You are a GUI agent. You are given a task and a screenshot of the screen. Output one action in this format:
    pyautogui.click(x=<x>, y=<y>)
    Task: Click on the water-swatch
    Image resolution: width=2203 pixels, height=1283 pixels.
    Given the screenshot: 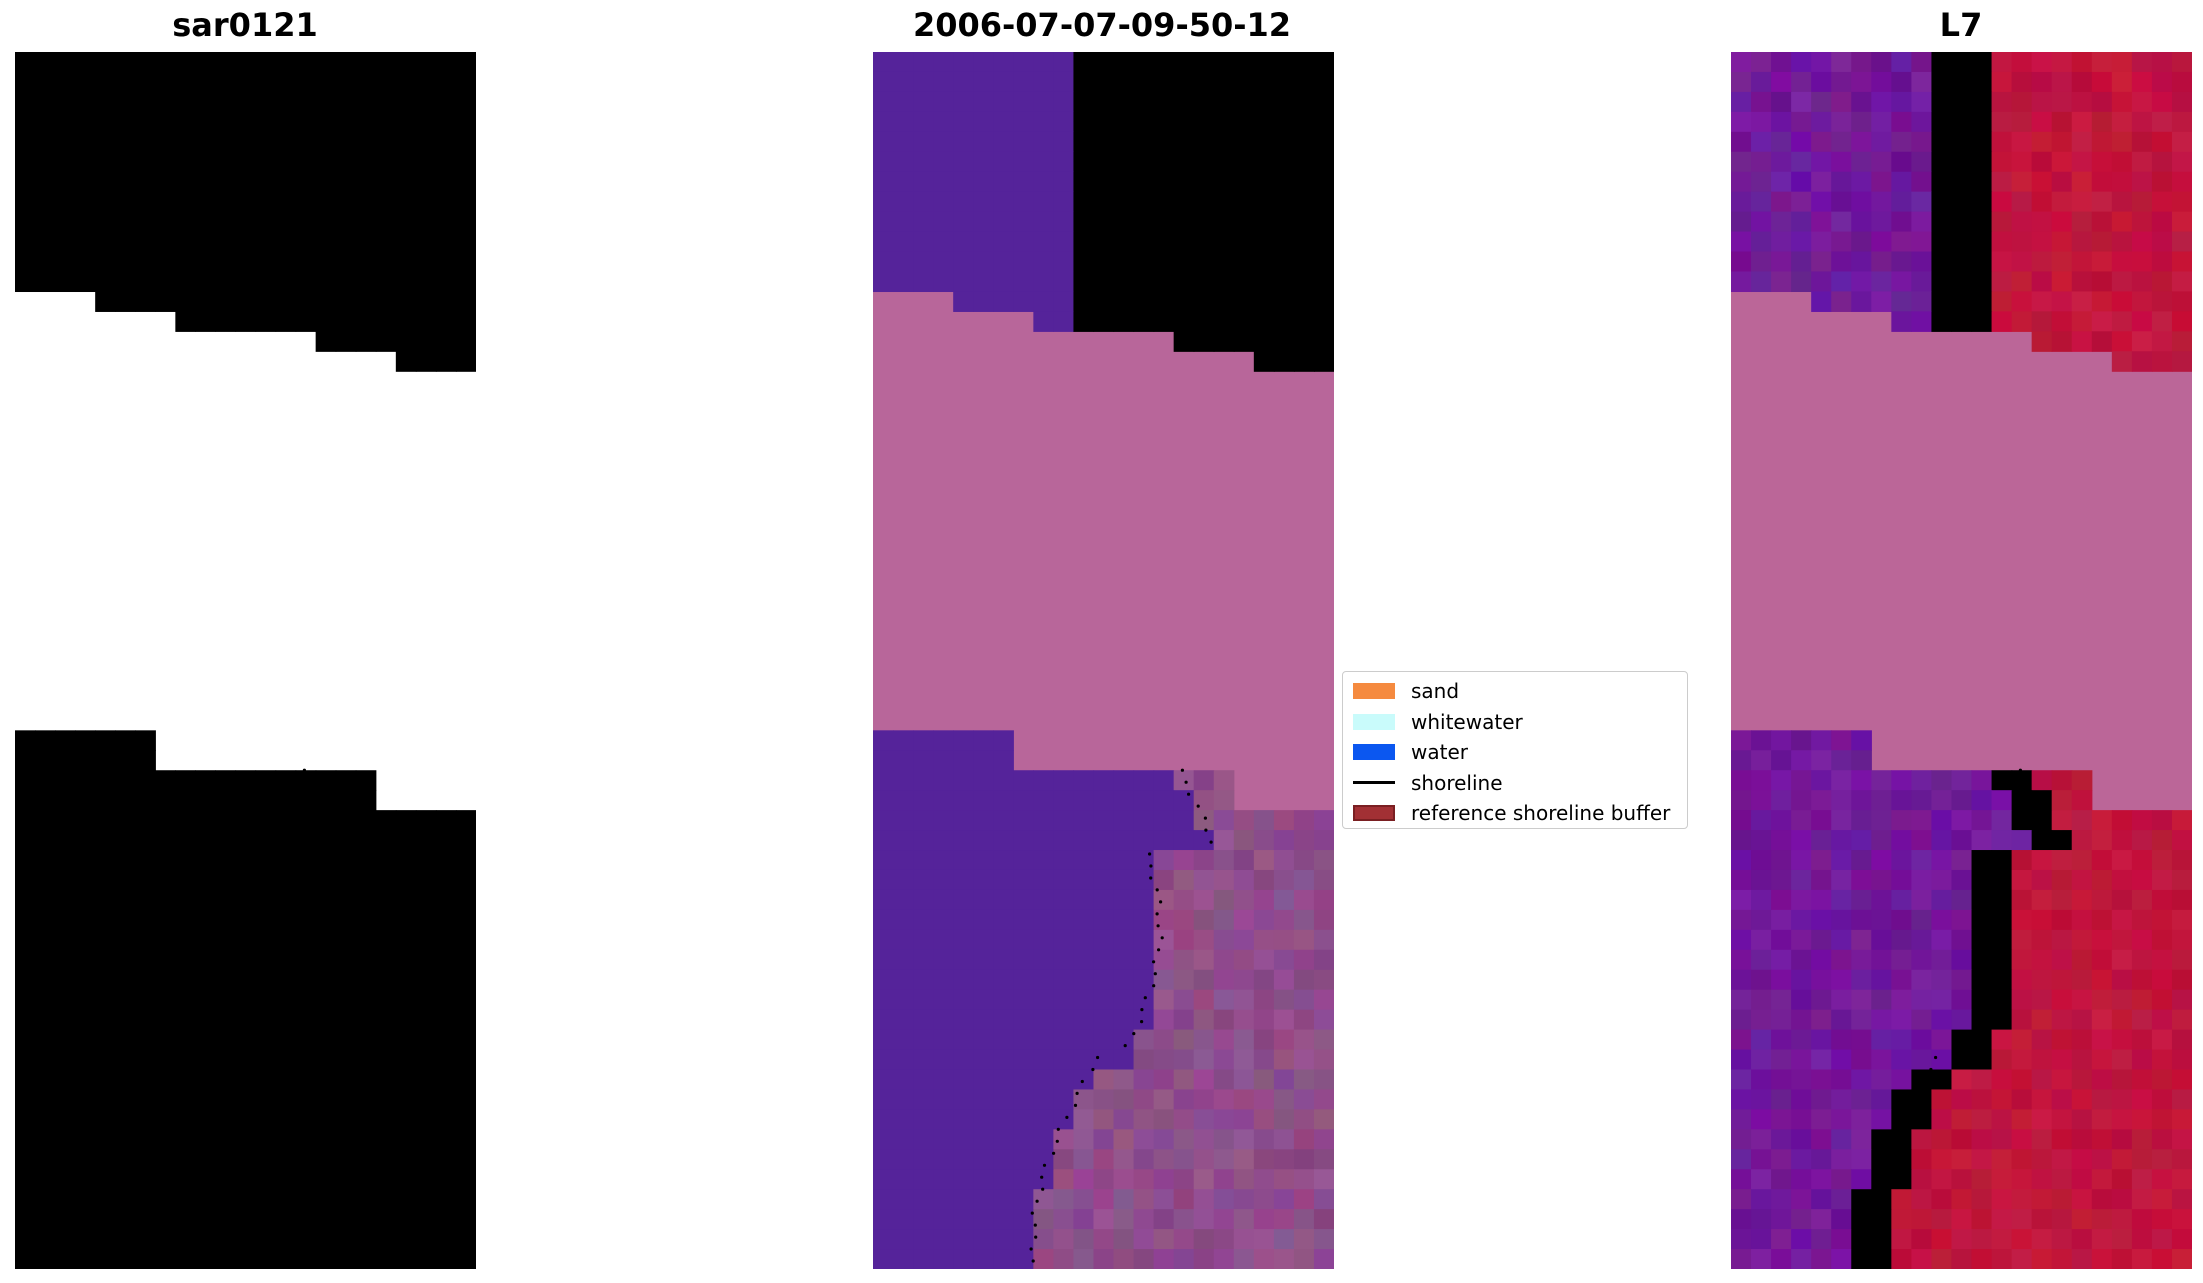 What is the action you would take?
    pyautogui.click(x=1374, y=752)
    